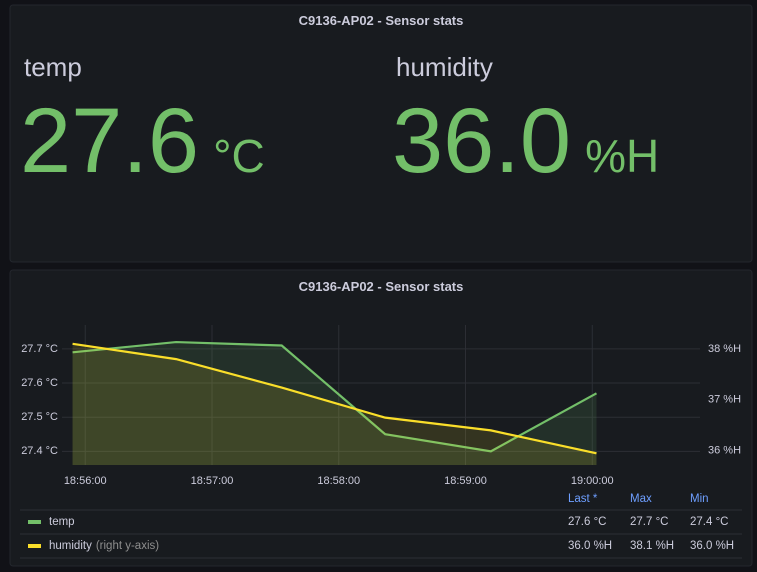 Image resolution: width=757 pixels, height=572 pixels. I want to click on y-tick-label: 27.5 °C, so click(39, 417).